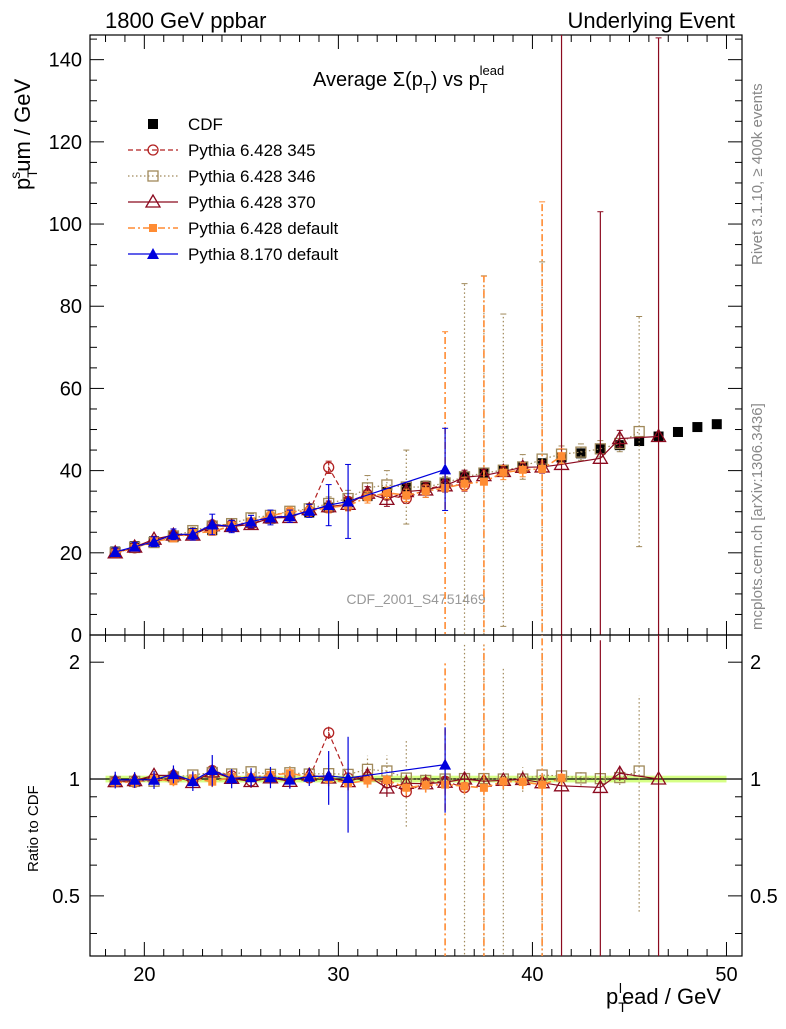 The width and height of the screenshot is (786, 1029). Describe the element at coordinates (65, 225) in the screenshot. I see `y-tick-label: 100` at that location.